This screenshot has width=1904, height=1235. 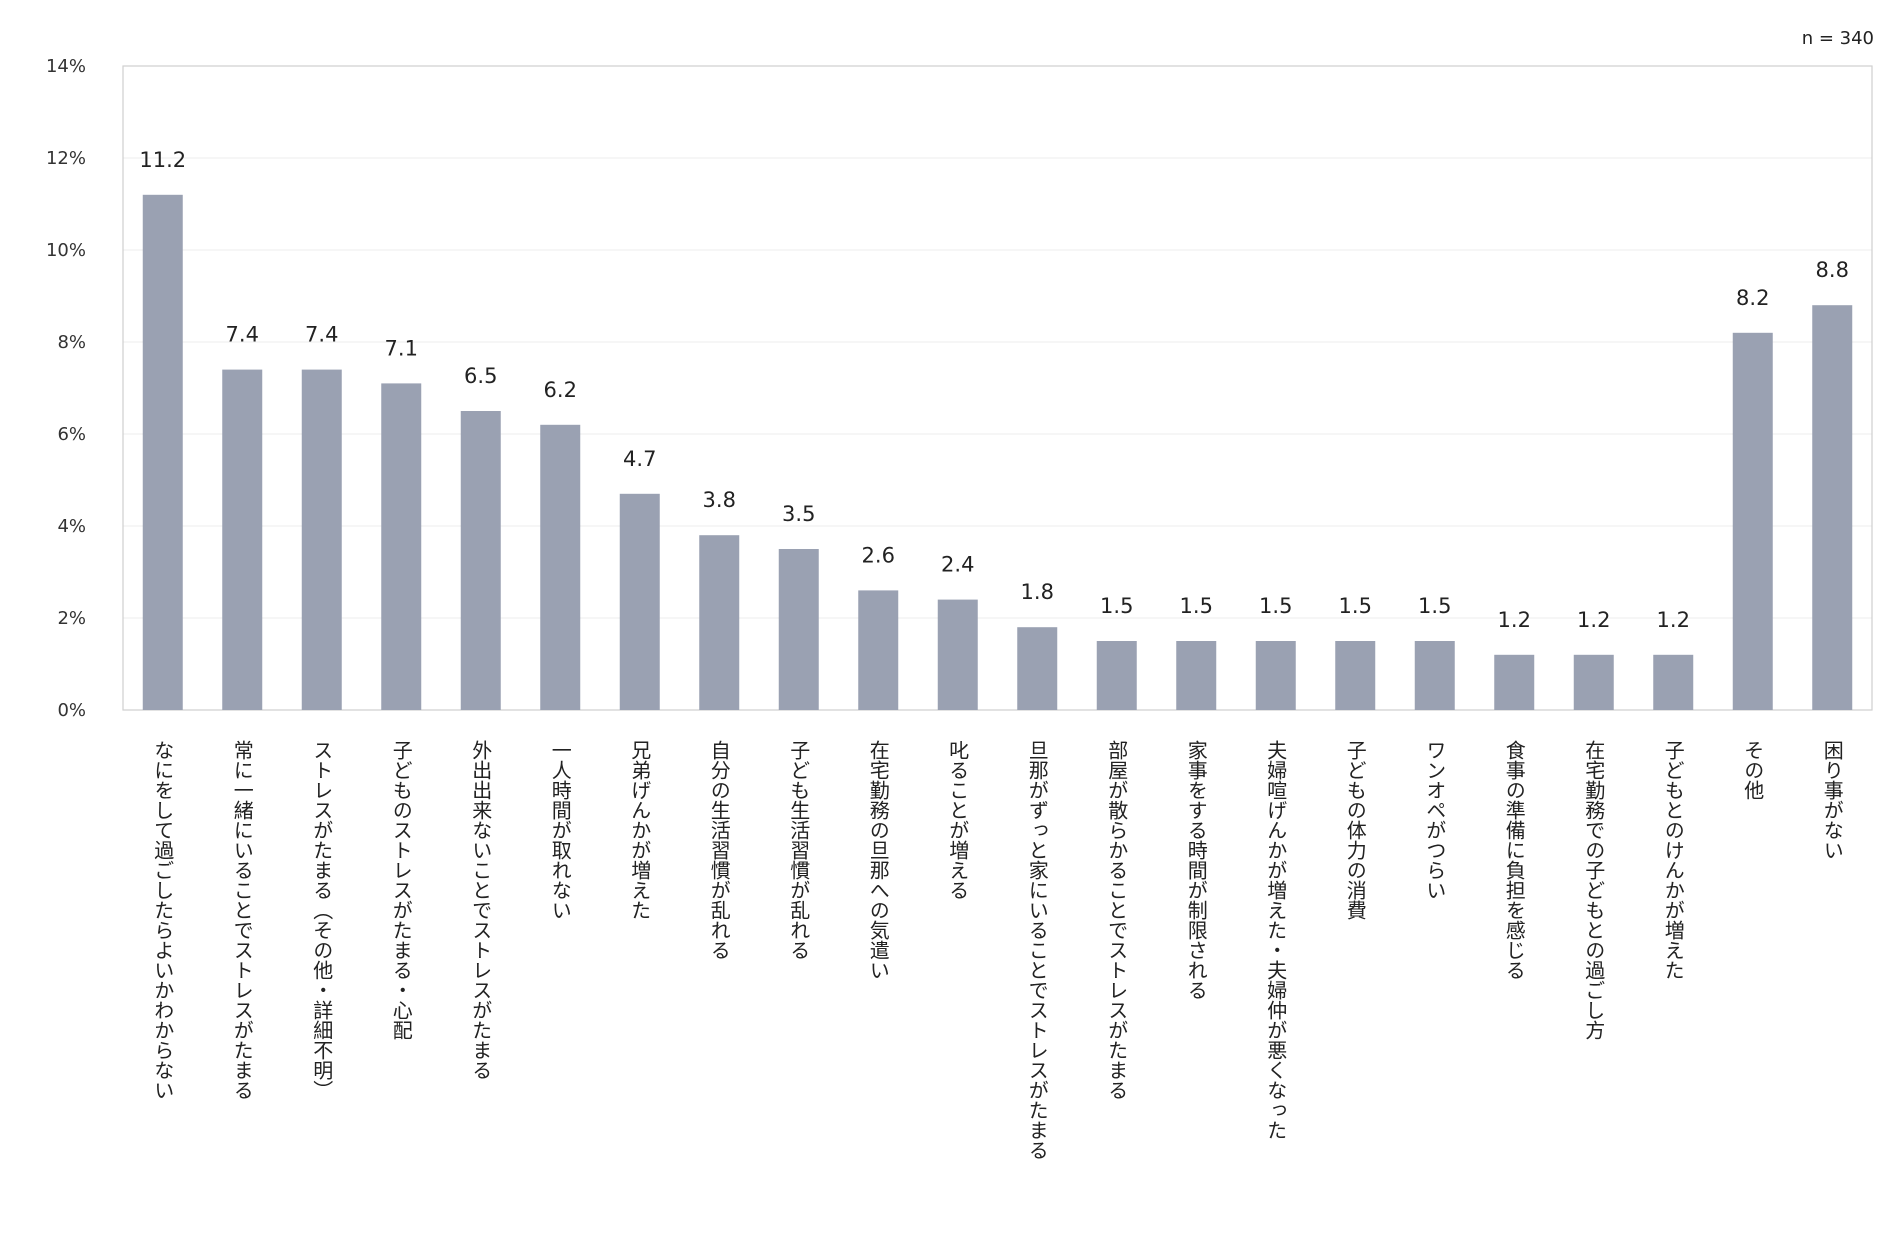 I want to click on category-label: 子ども生活習慣が乱れる, so click(x=798, y=850).